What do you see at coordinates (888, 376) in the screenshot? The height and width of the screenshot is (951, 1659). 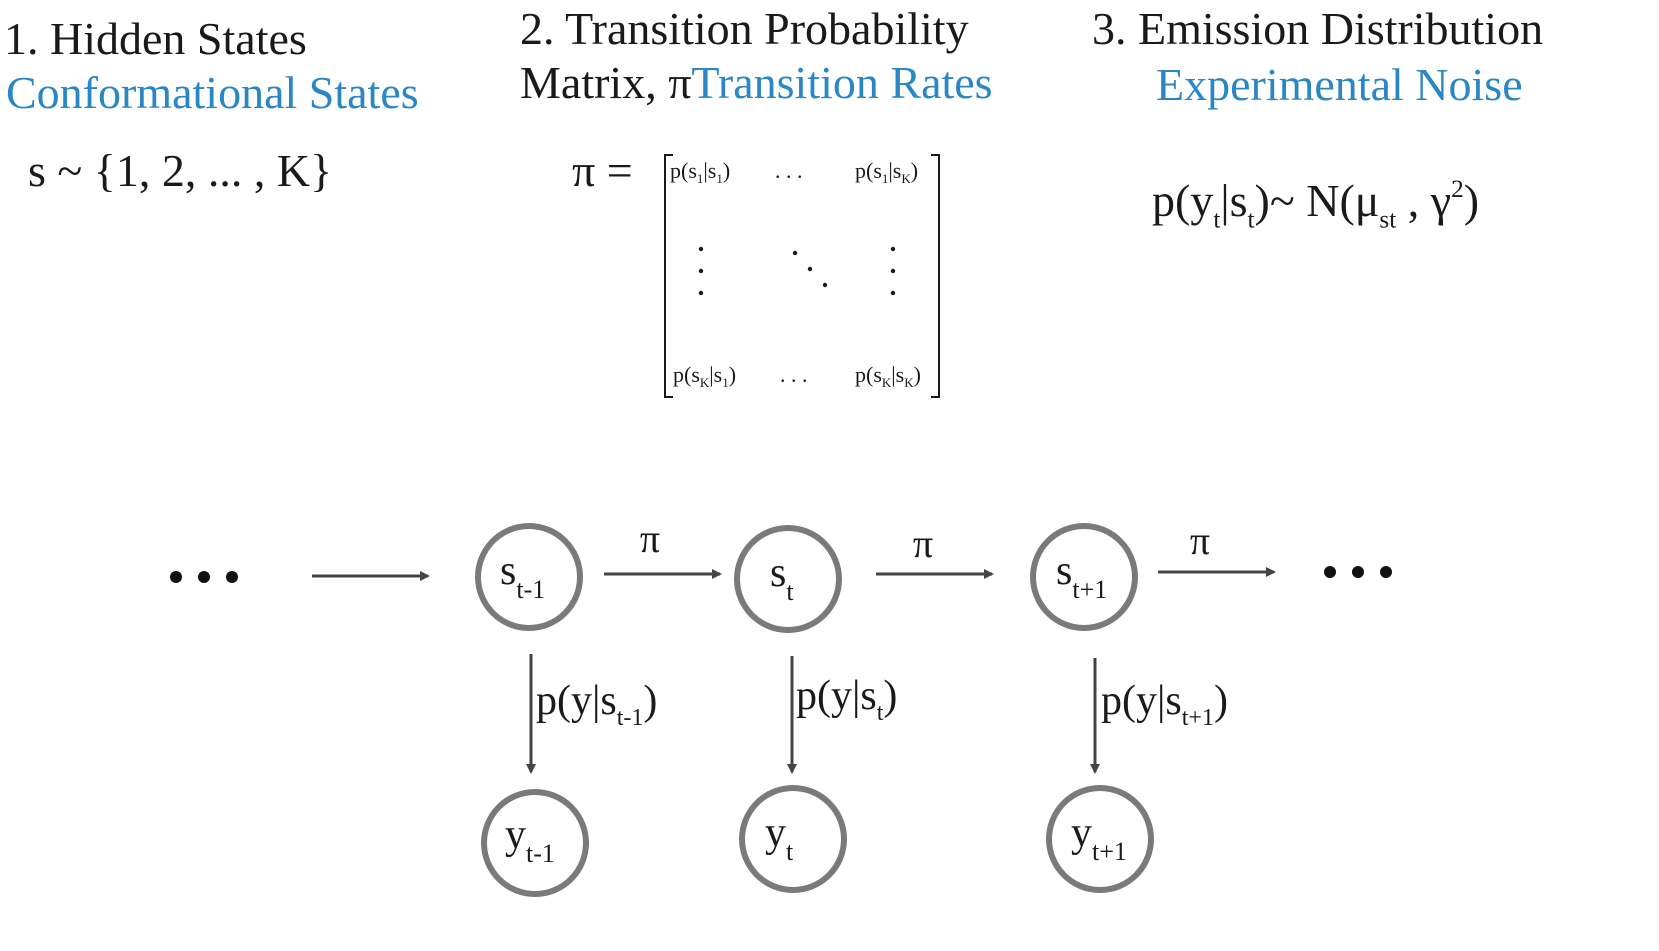 I see `matrix-cell-bottom-right: p(sK|sK)` at bounding box center [888, 376].